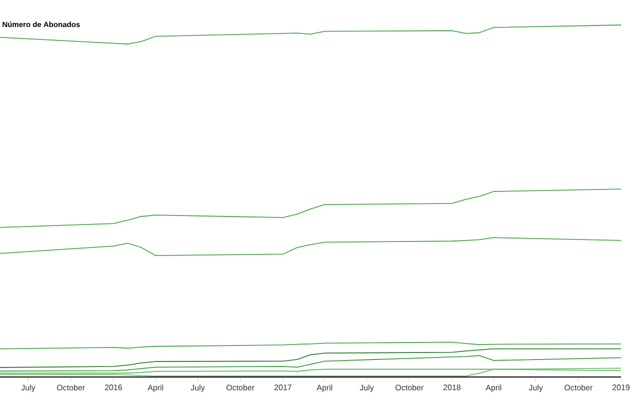 The width and height of the screenshot is (640, 400). What do you see at coordinates (452, 387) in the screenshot?
I see `x-tick-label: 2018` at bounding box center [452, 387].